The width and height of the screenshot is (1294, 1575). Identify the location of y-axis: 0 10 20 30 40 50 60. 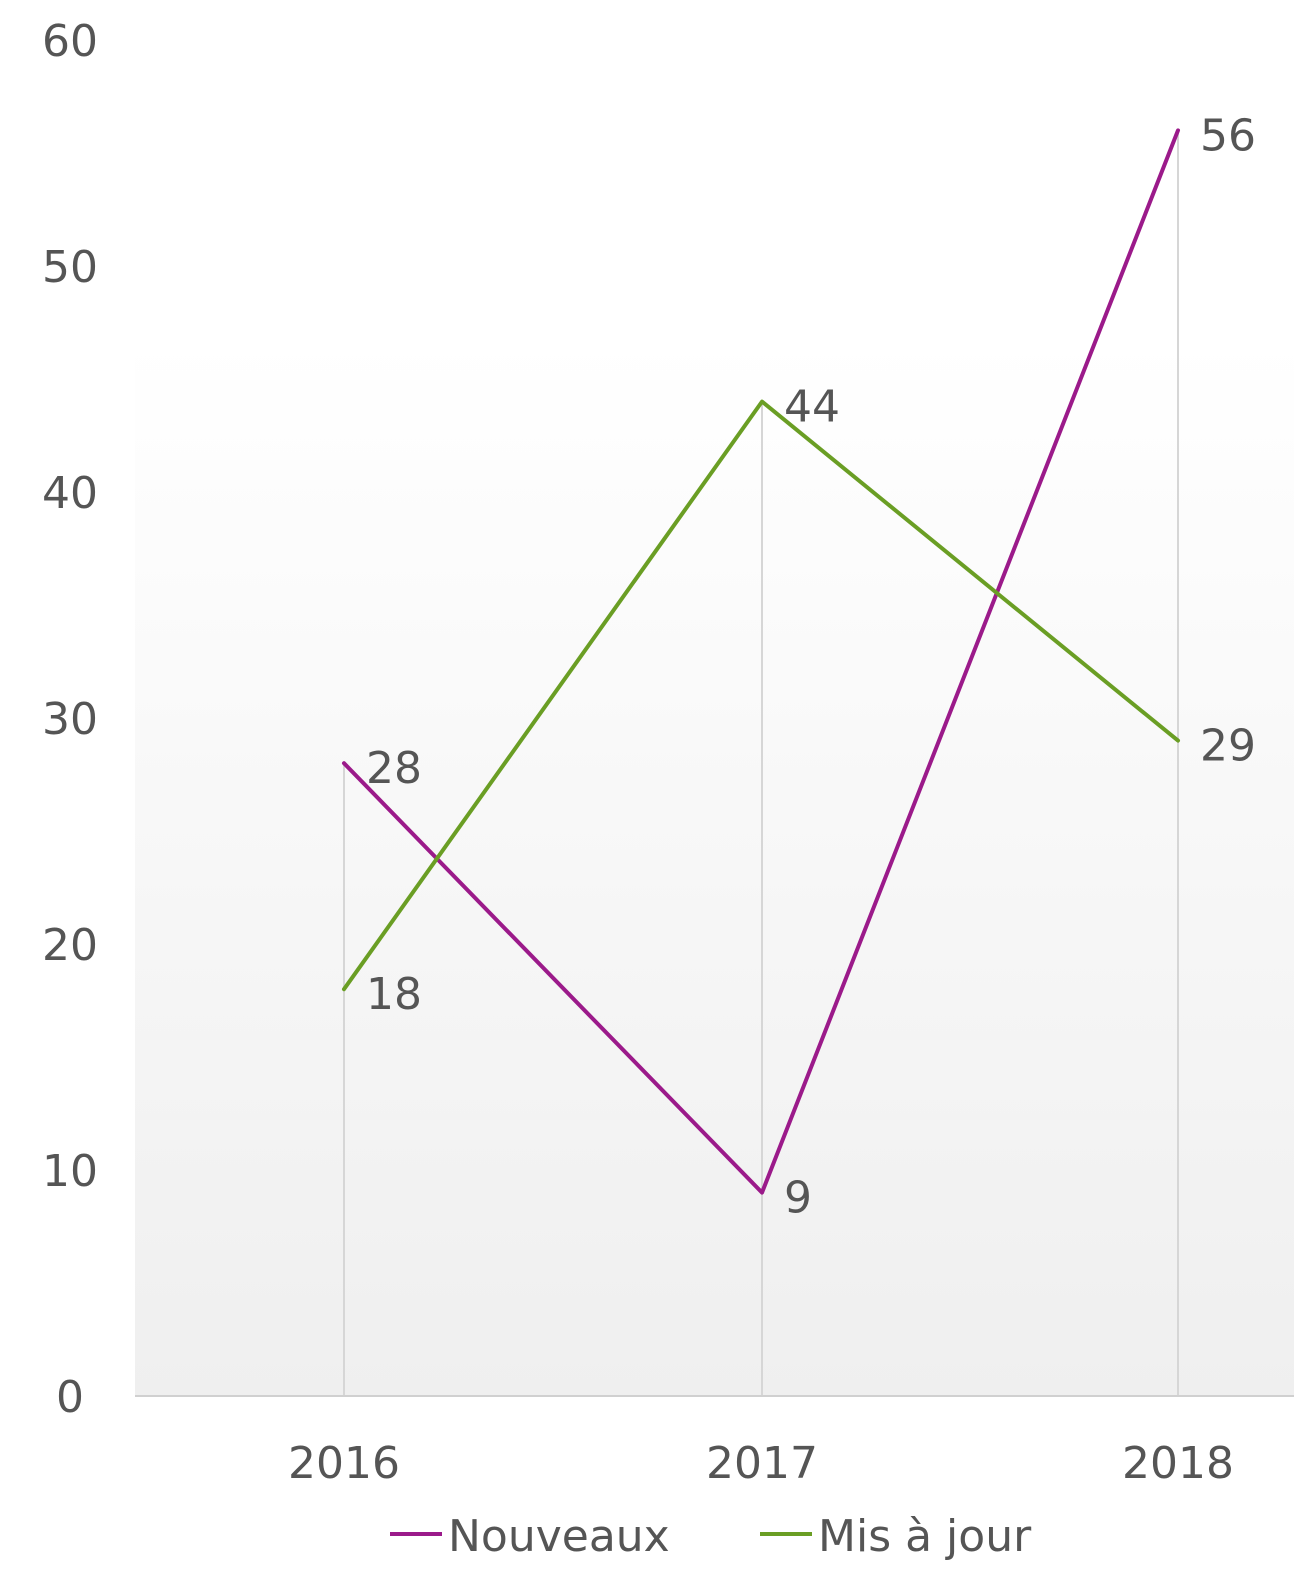
(70, 719).